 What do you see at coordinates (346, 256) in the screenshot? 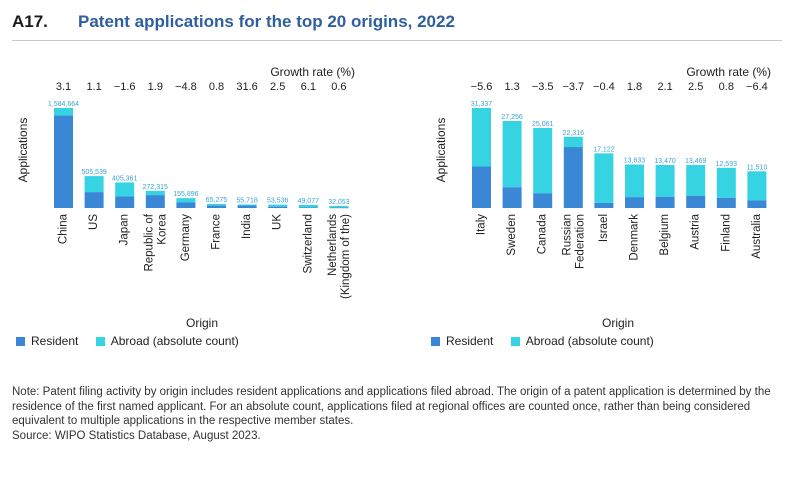
I see `category-label-line: (Kingdom of the)` at bounding box center [346, 256].